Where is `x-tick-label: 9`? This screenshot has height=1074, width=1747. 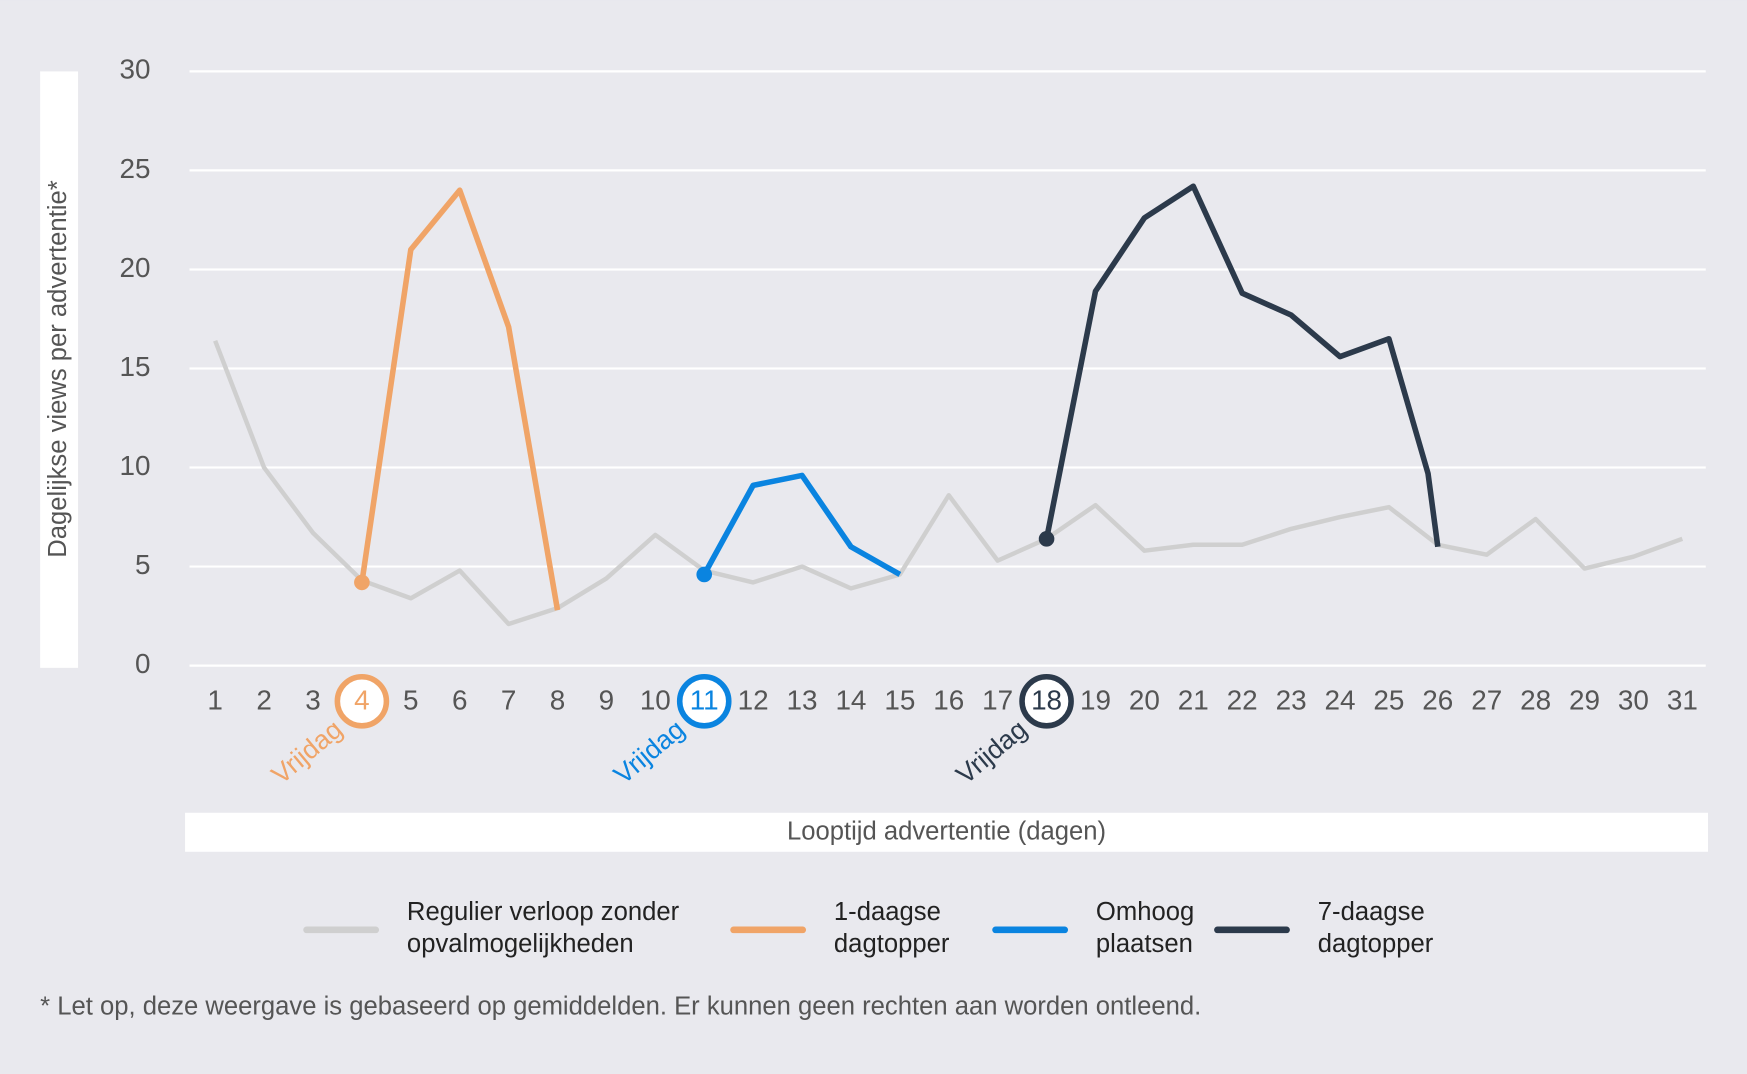
x-tick-label: 9 is located at coordinates (606, 700).